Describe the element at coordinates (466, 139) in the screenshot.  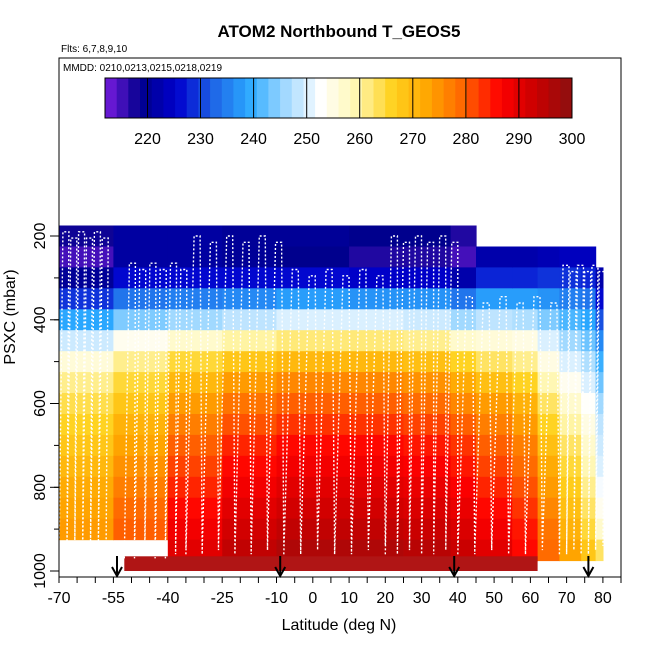
I see `colorbar-tick-label: 280` at that location.